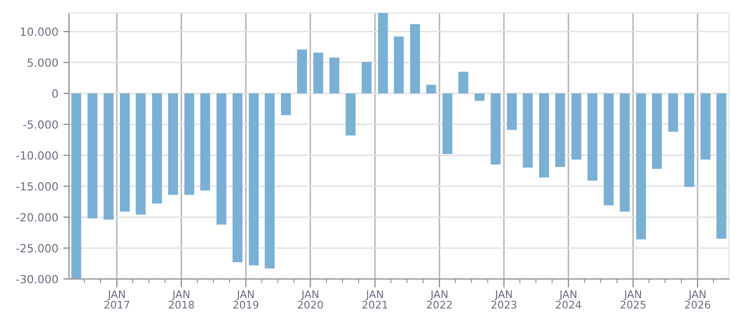  What do you see at coordinates (181, 299) in the screenshot?
I see `x-tick-label: JAN 2018` at bounding box center [181, 299].